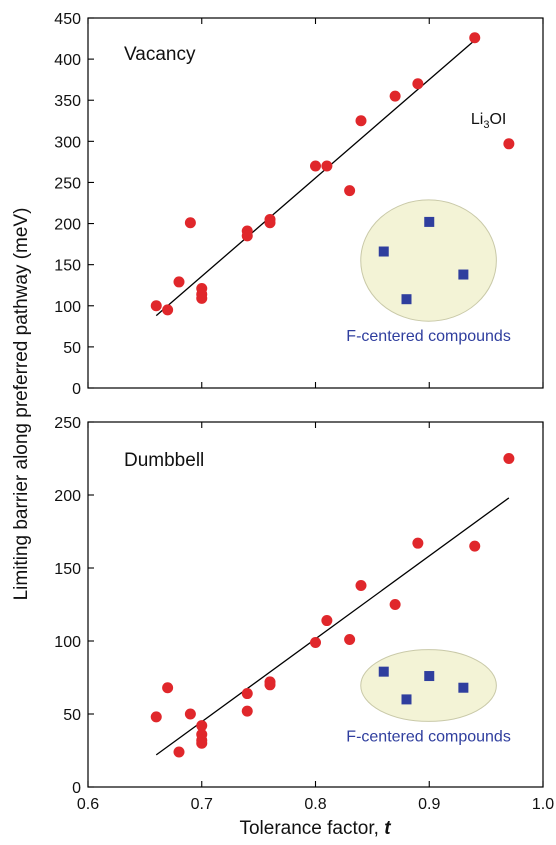 The image size is (556, 845). What do you see at coordinates (88, 804) in the screenshot?
I see `x-tick-label: 0.6` at bounding box center [88, 804].